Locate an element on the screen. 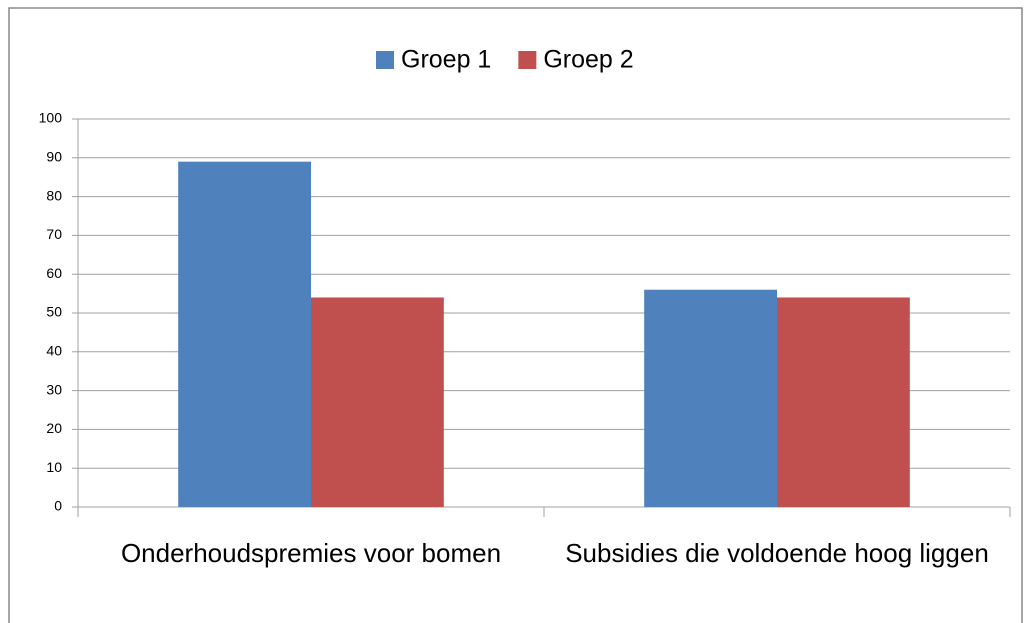 This screenshot has width=1025, height=623. x-tick-label: Subsidies die voldoende hoog liggen is located at coordinates (777, 553).